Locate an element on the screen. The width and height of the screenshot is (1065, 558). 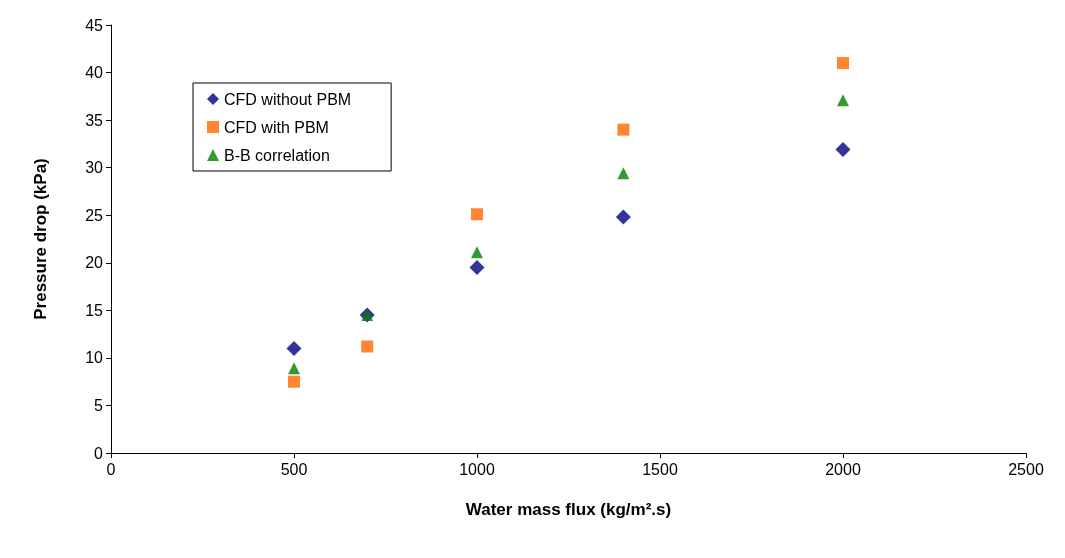
legend-label: CFD with PBM is located at coordinates (276, 127).